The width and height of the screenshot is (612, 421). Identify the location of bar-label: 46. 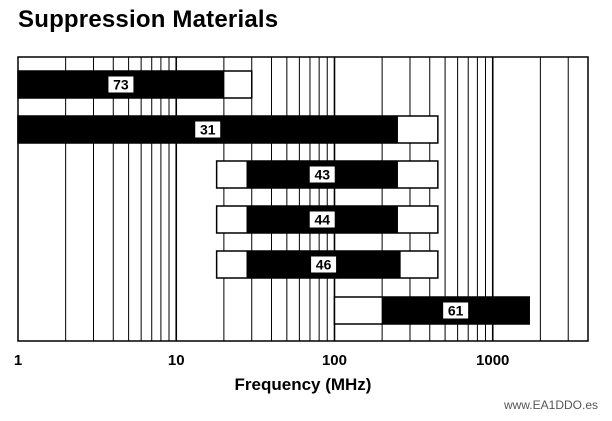
(324, 265).